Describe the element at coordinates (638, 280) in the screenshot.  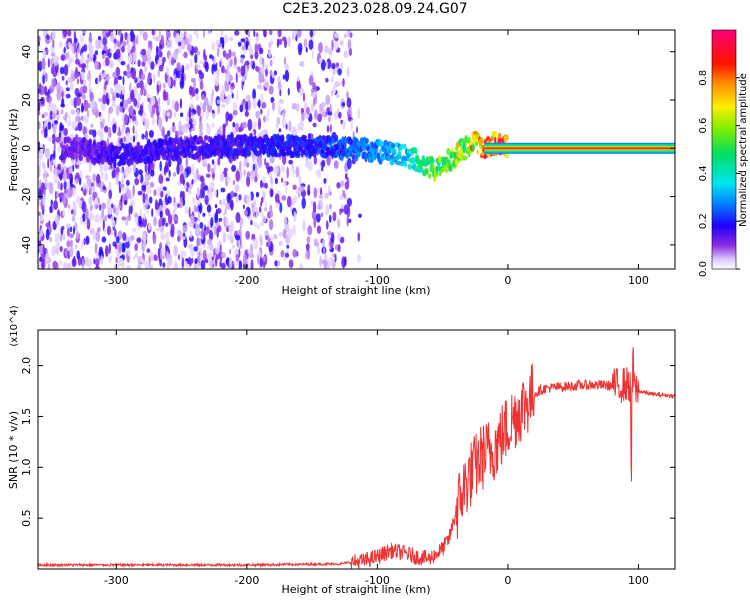
I see `x-tick-label: 100` at that location.